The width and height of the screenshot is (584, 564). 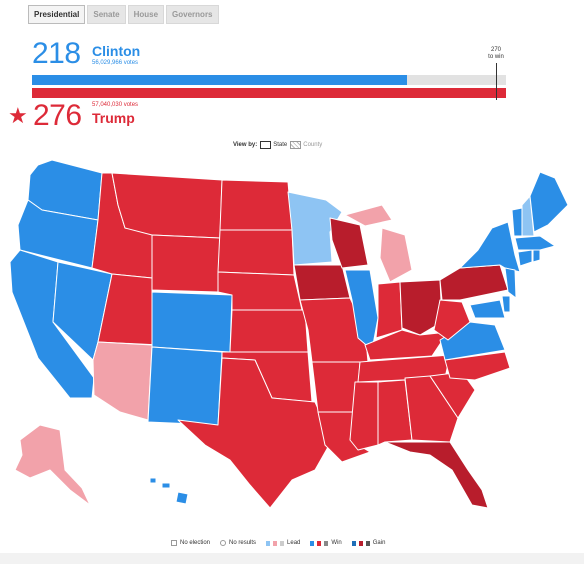 What do you see at coordinates (389, 310) in the screenshot?
I see `state-indiana` at bounding box center [389, 310].